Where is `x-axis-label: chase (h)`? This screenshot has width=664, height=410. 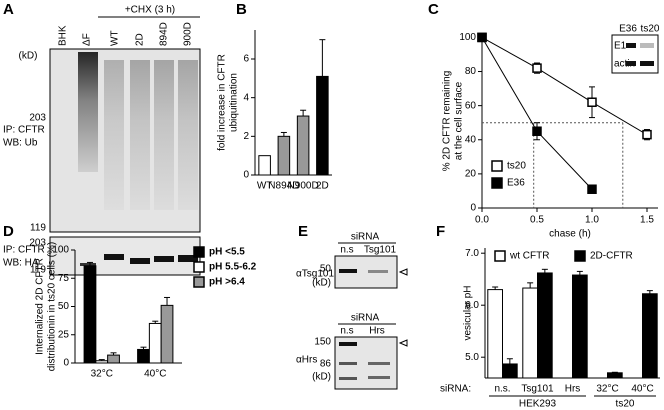
x-axis-label: chase (h) is located at coordinates (570, 234).